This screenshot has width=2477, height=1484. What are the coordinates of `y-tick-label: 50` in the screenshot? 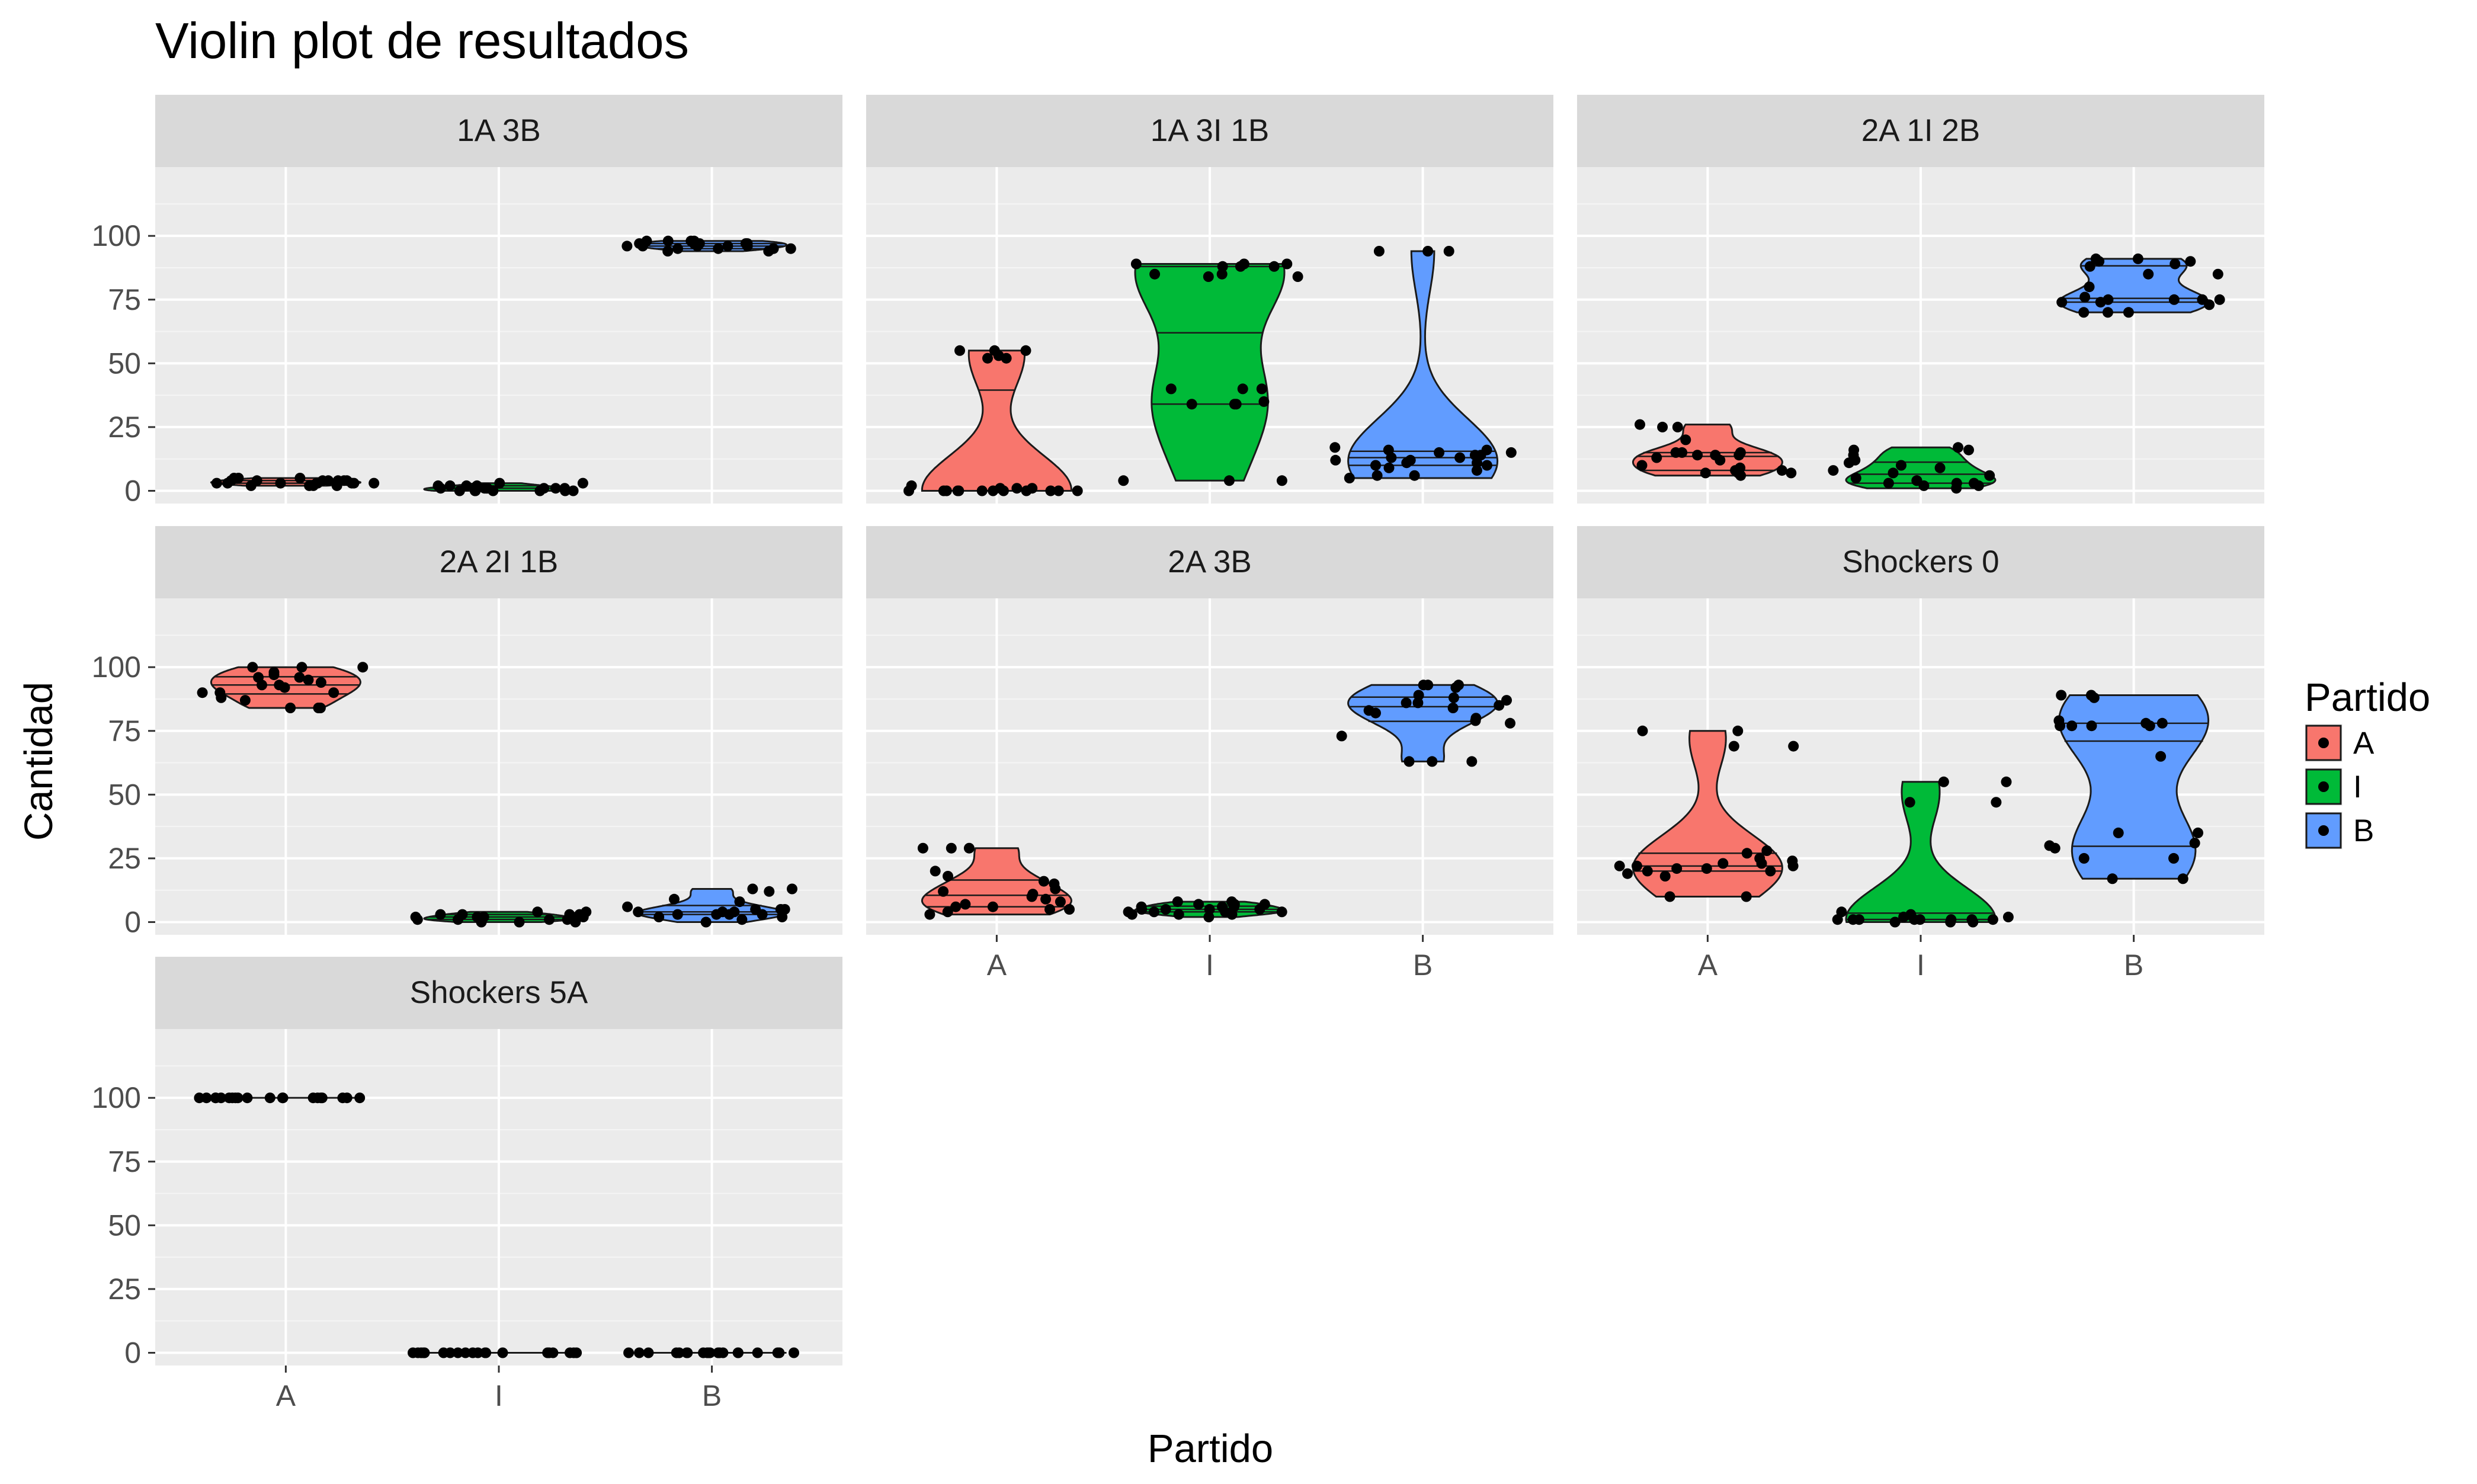 It's located at (125, 1225).